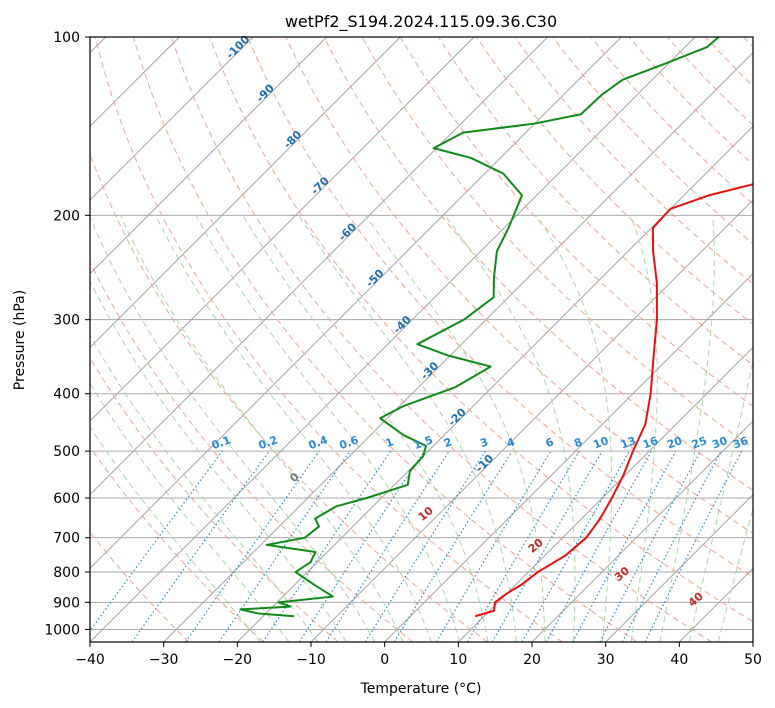 This screenshot has width=775, height=708. What do you see at coordinates (421, 689) in the screenshot?
I see `x-axis-label: Temperature (°C)` at bounding box center [421, 689].